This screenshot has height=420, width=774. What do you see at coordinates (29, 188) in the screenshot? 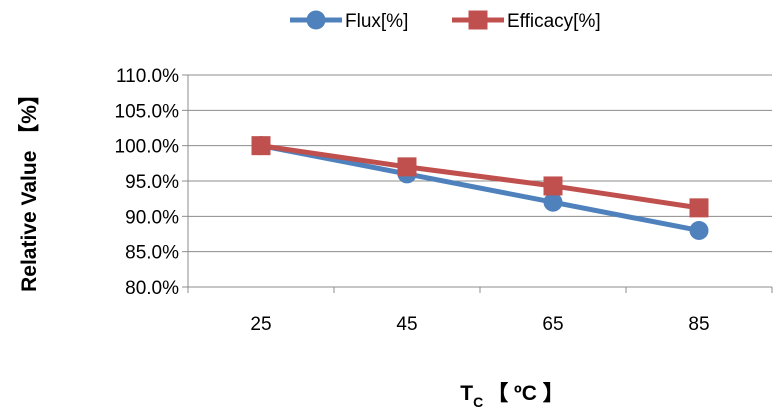
I see `y-axis-title: Relative Value 【%】` at bounding box center [29, 188].